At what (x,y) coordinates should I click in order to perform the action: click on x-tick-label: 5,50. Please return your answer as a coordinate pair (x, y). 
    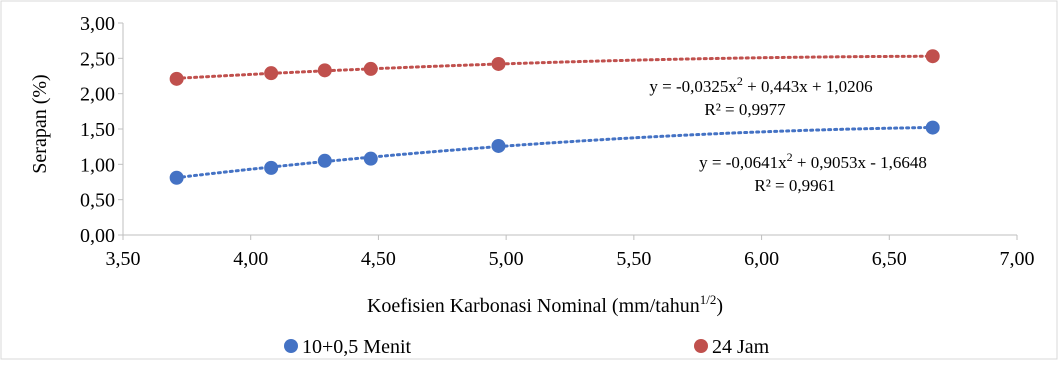
    Looking at the image, I should click on (633, 259).